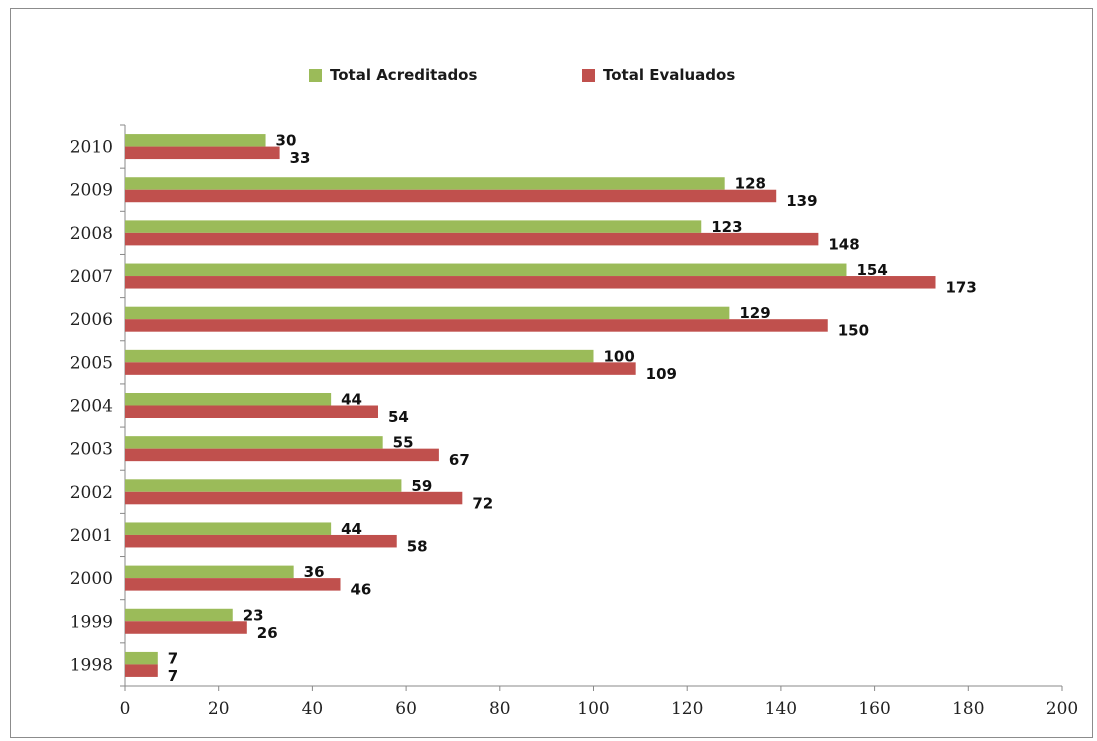  Describe the element at coordinates (313, 709) in the screenshot. I see `x-tick-label: 40` at that location.